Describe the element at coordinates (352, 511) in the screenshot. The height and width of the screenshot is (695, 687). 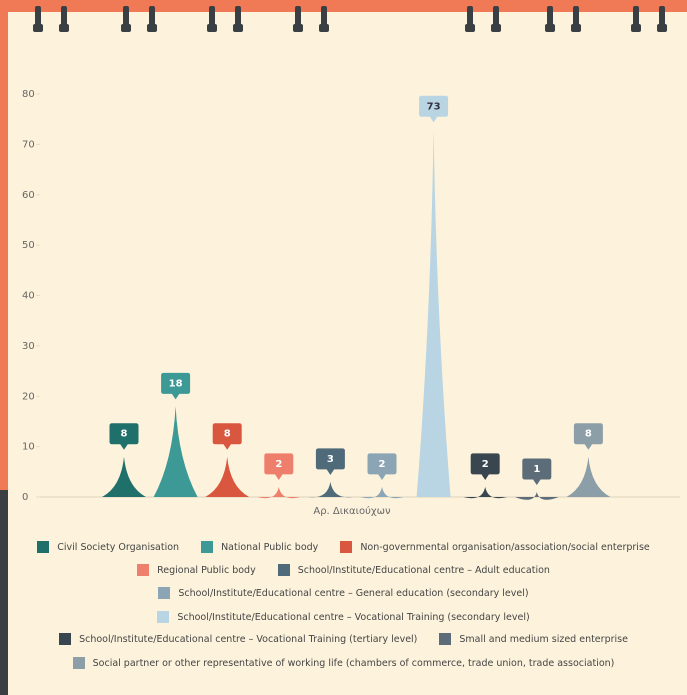
I see `x-category-label: Αρ. Δικαιούχων` at that location.